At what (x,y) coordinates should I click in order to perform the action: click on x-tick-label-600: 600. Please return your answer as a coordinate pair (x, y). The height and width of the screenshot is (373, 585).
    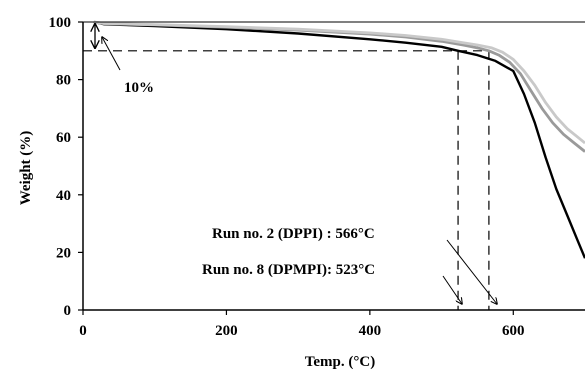
    Looking at the image, I should click on (513, 331).